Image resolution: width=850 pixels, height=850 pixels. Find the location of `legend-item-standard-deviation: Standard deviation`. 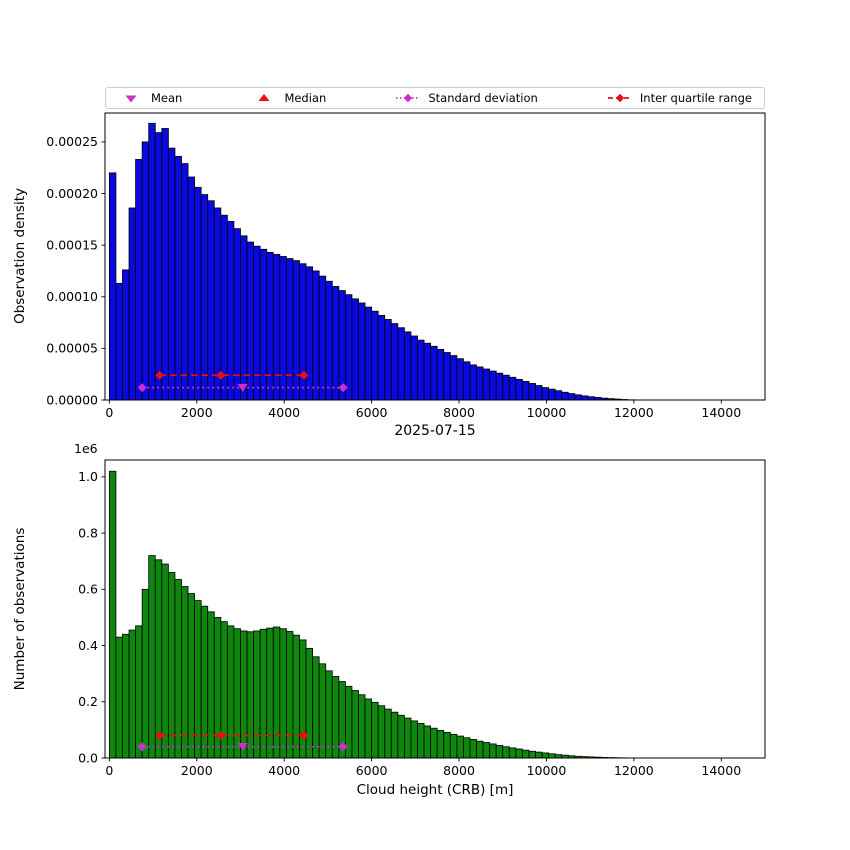

legend-item-standard-deviation: Standard deviation is located at coordinates (466, 98).